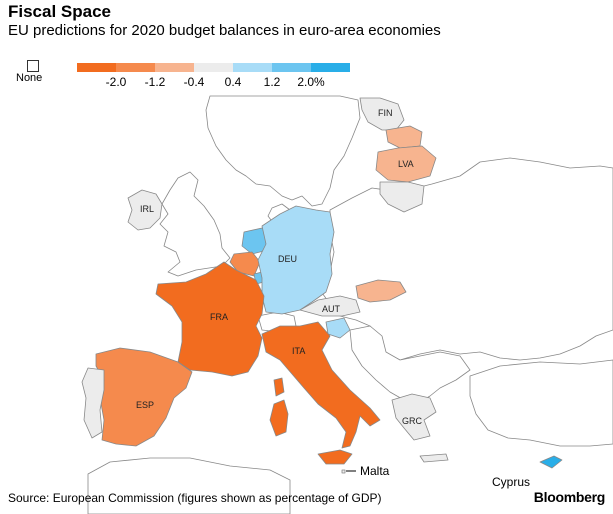  Describe the element at coordinates (287, 259) in the screenshot. I see `label-deu: DEU` at that location.